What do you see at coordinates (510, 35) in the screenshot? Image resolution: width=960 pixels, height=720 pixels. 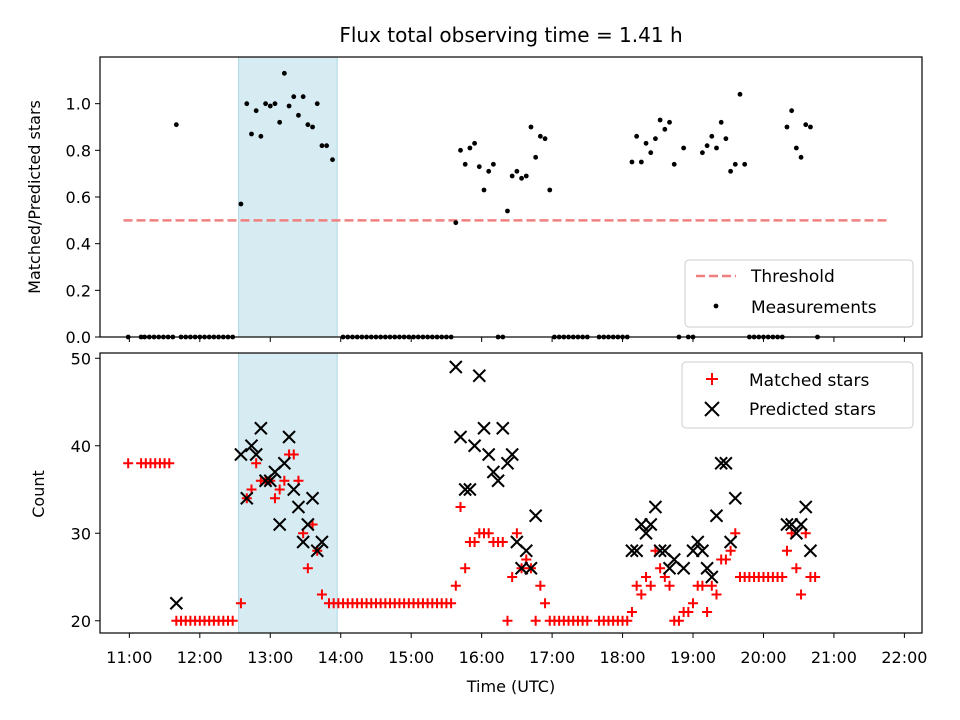 I see `chart-title: Flux total observing time = 1.41 h` at bounding box center [510, 35].